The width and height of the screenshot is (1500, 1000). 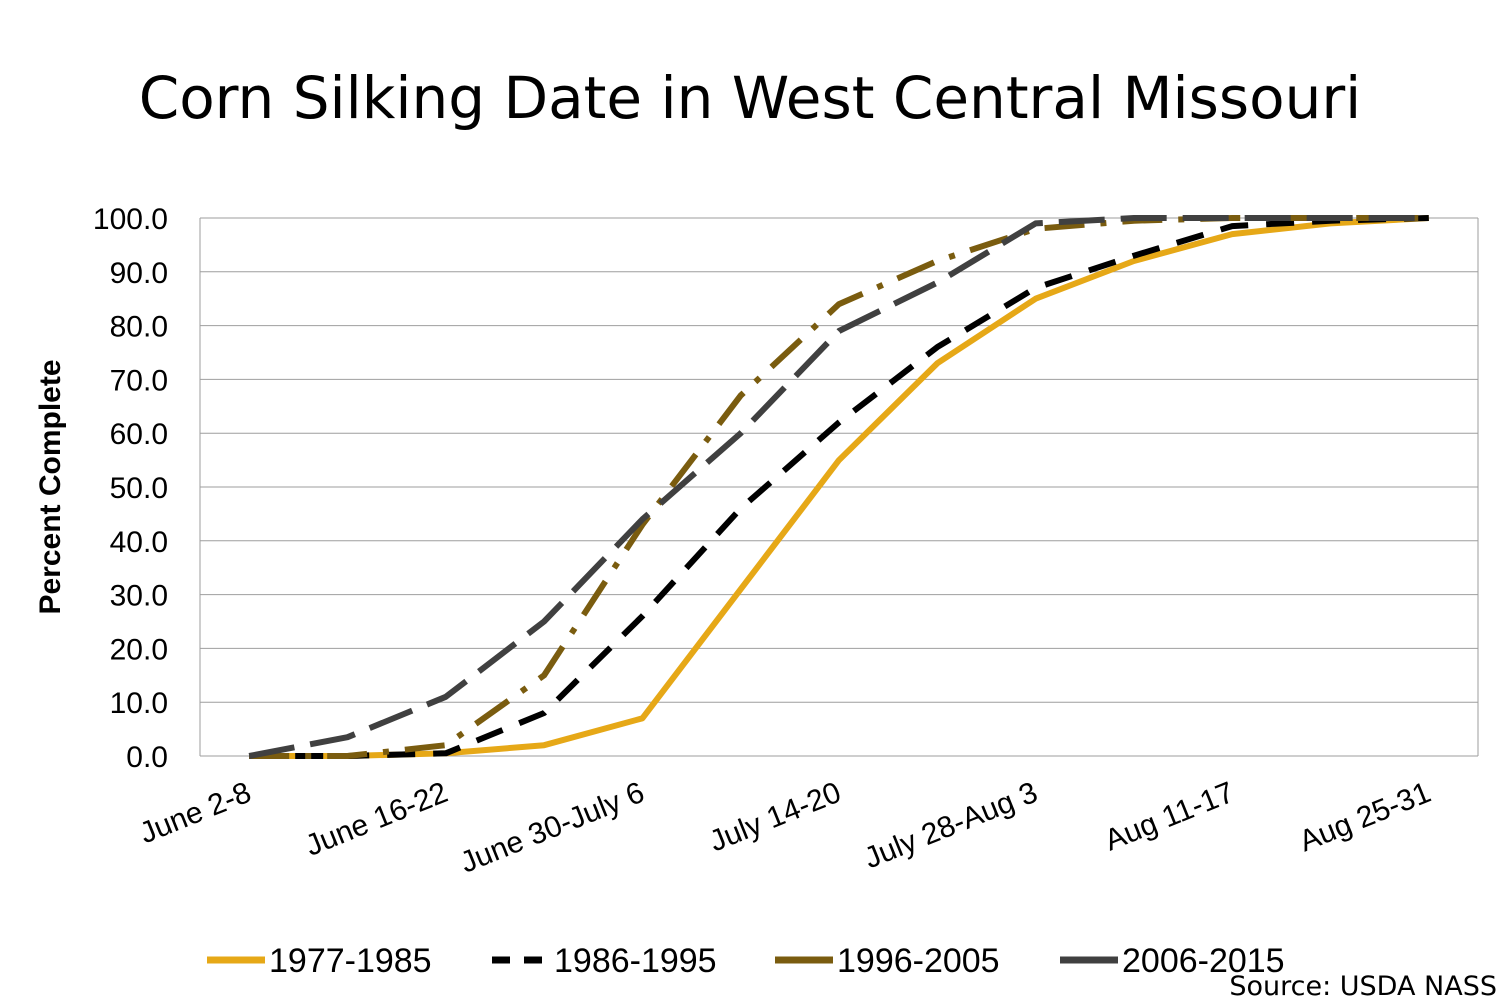 What do you see at coordinates (139, 703) in the screenshot?
I see `y-tick-label: 10.0` at bounding box center [139, 703].